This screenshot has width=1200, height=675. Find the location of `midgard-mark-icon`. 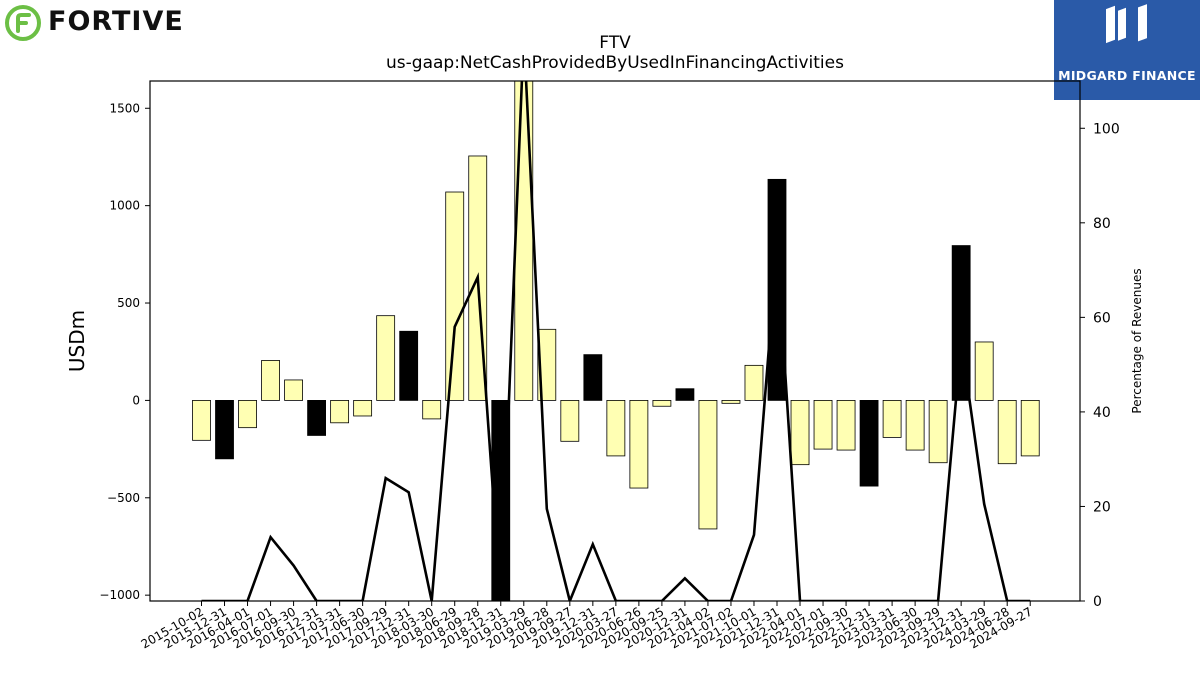

midgard-mark-icon is located at coordinates (1126, 24).